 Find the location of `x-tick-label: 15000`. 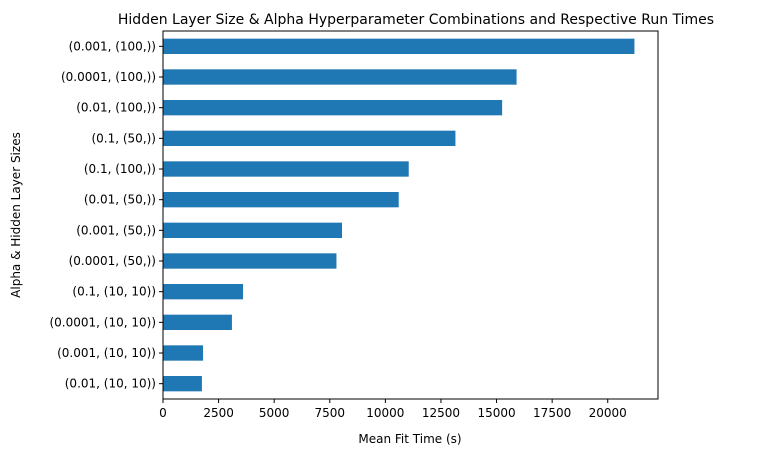

x-tick-label: 15000 is located at coordinates (496, 413).